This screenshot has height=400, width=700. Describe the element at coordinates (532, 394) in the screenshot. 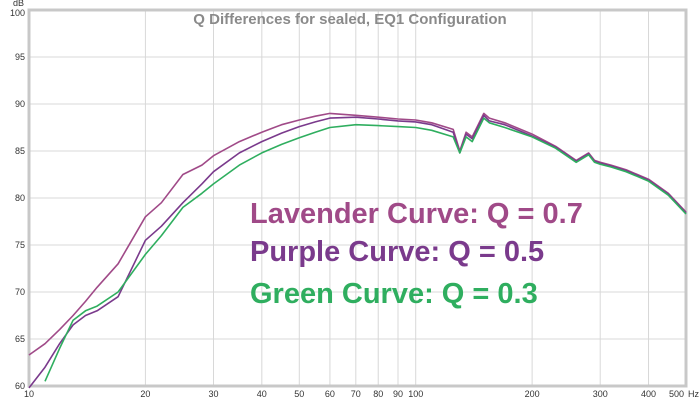

I see `x-tick-label: 200` at that location.